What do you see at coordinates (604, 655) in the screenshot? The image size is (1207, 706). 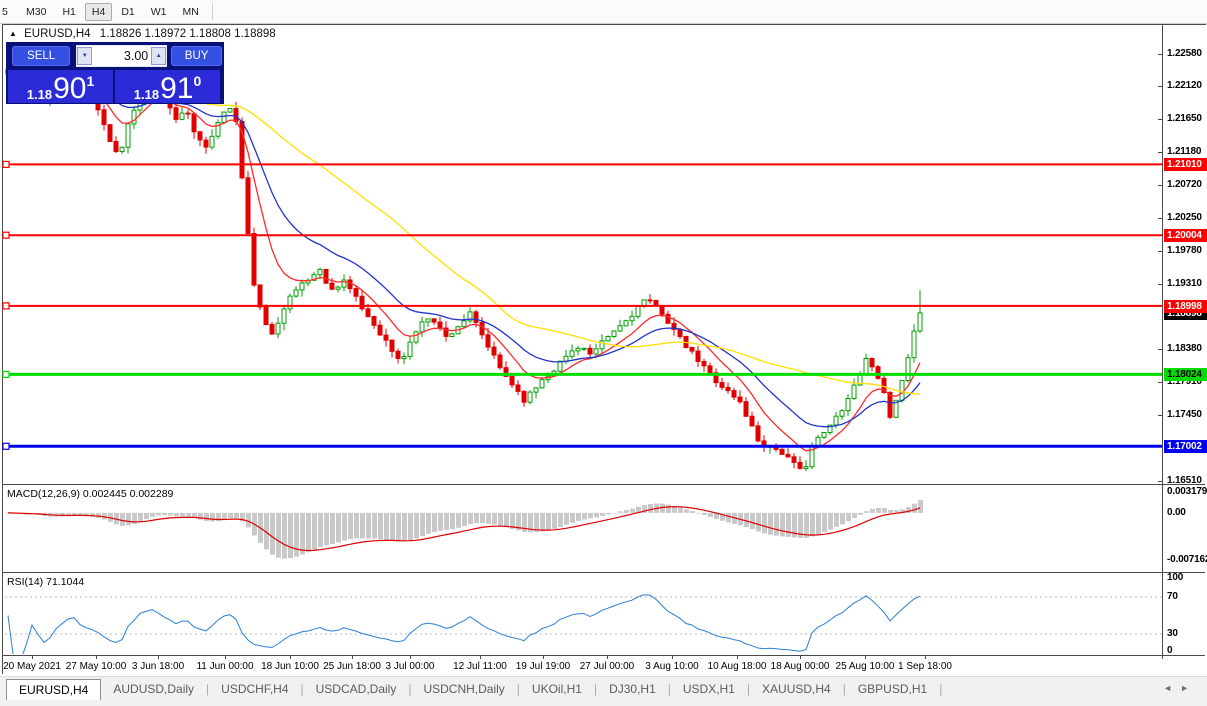 I see `time-axis-line` at bounding box center [604, 655].